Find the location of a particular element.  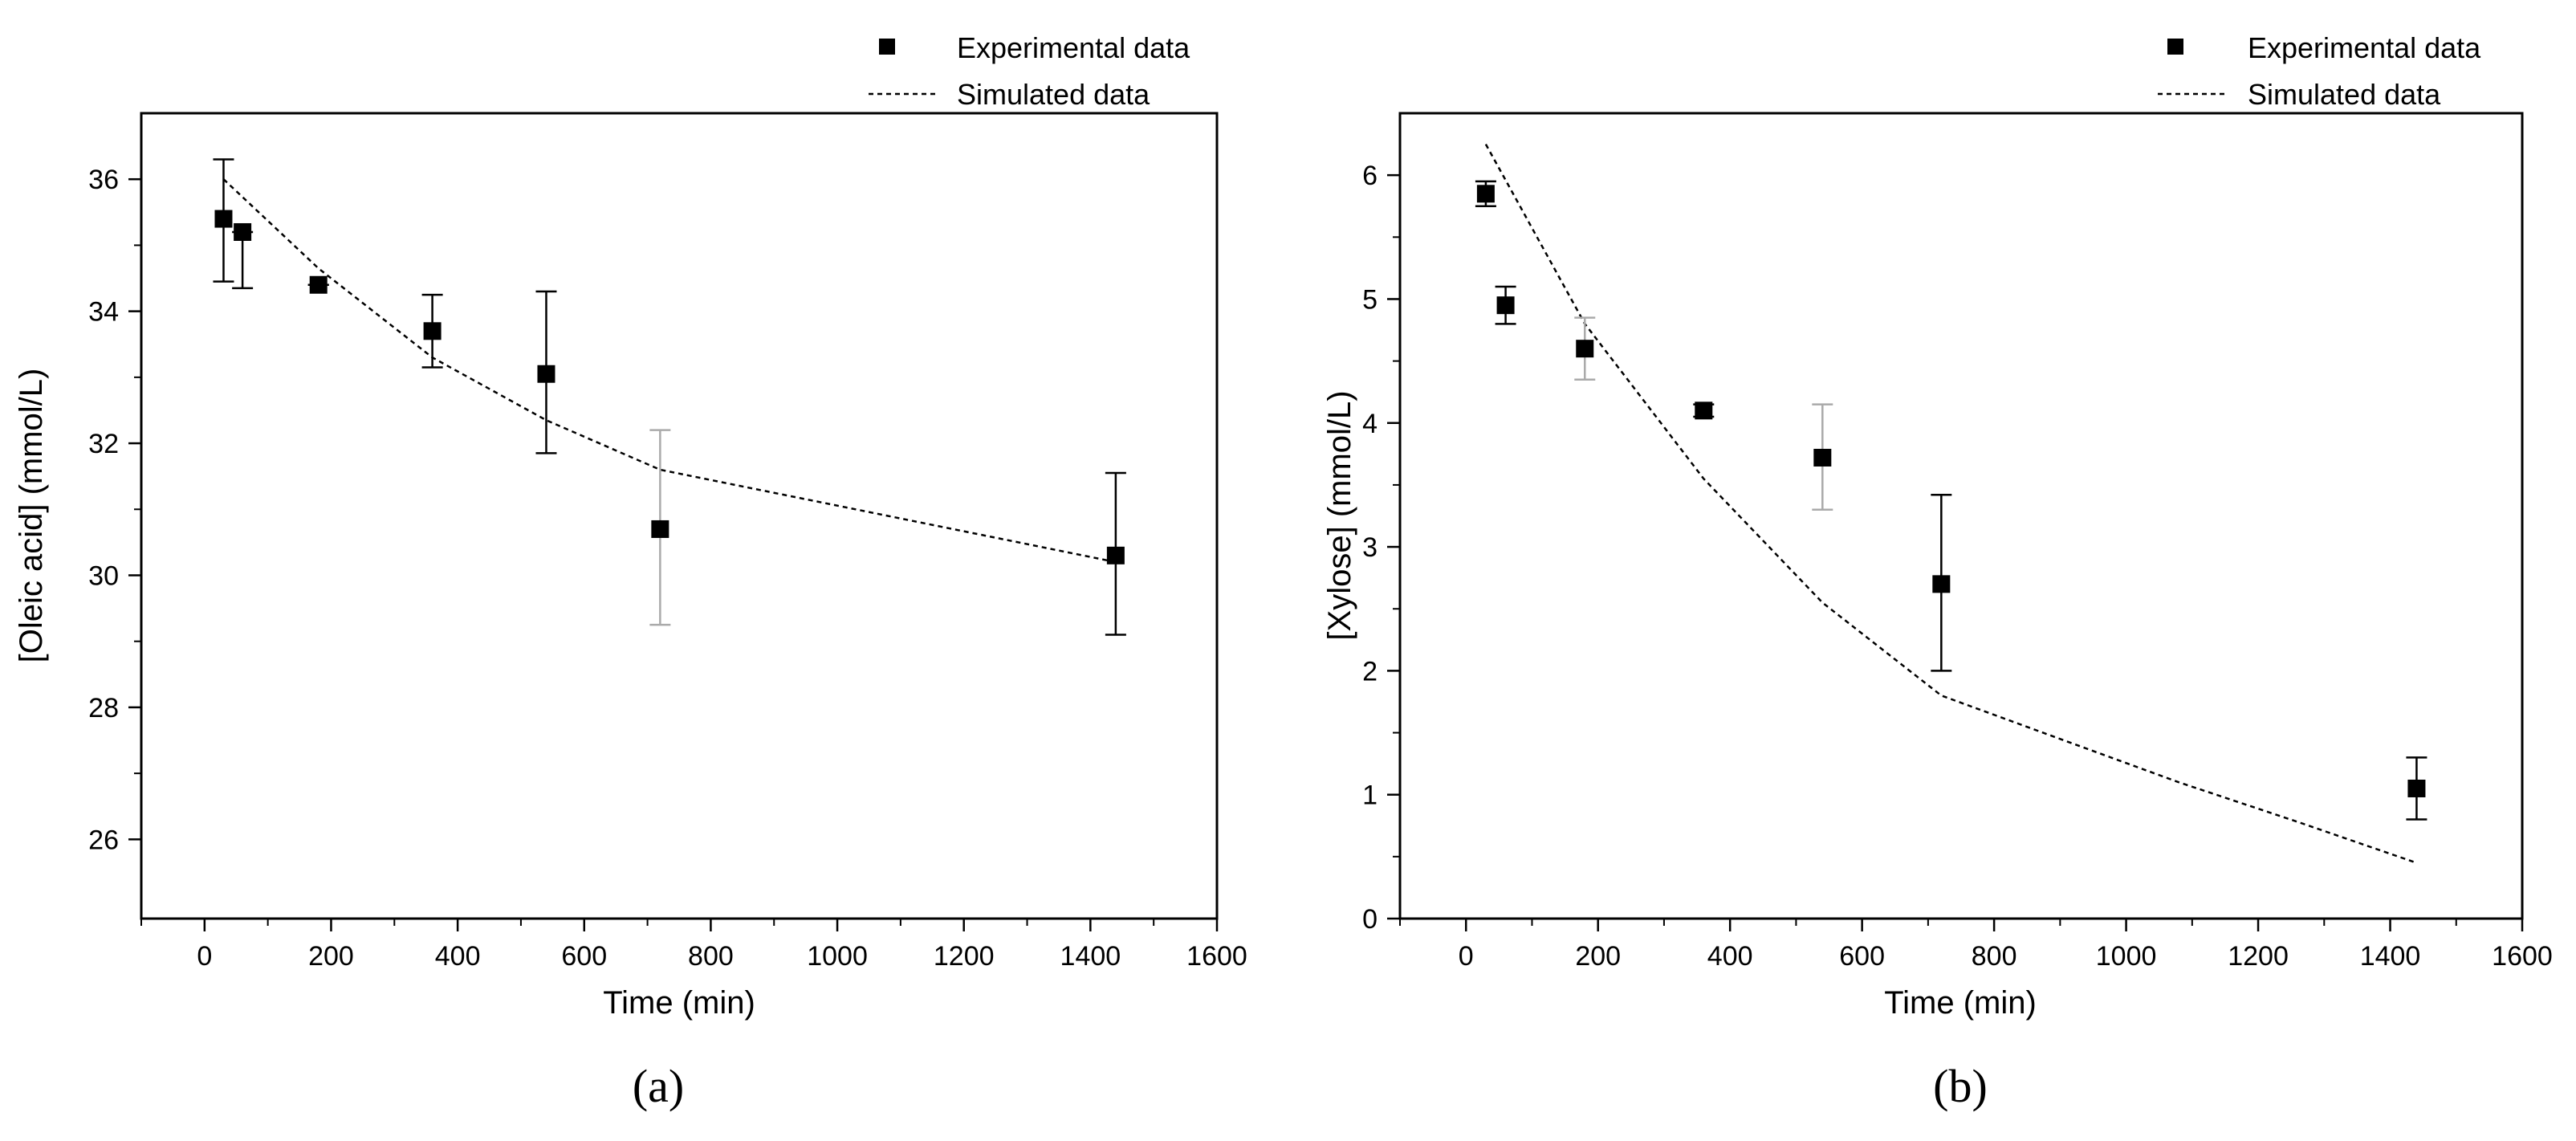

x-tick-label-a: 600 is located at coordinates (584, 956).